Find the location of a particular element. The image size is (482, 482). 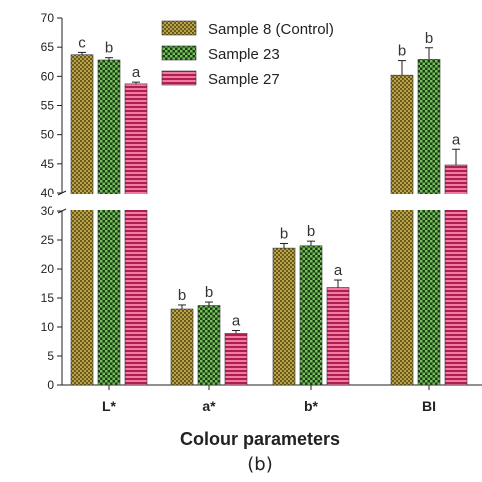

y-tick-label: 50 is located at coordinates (48, 135).